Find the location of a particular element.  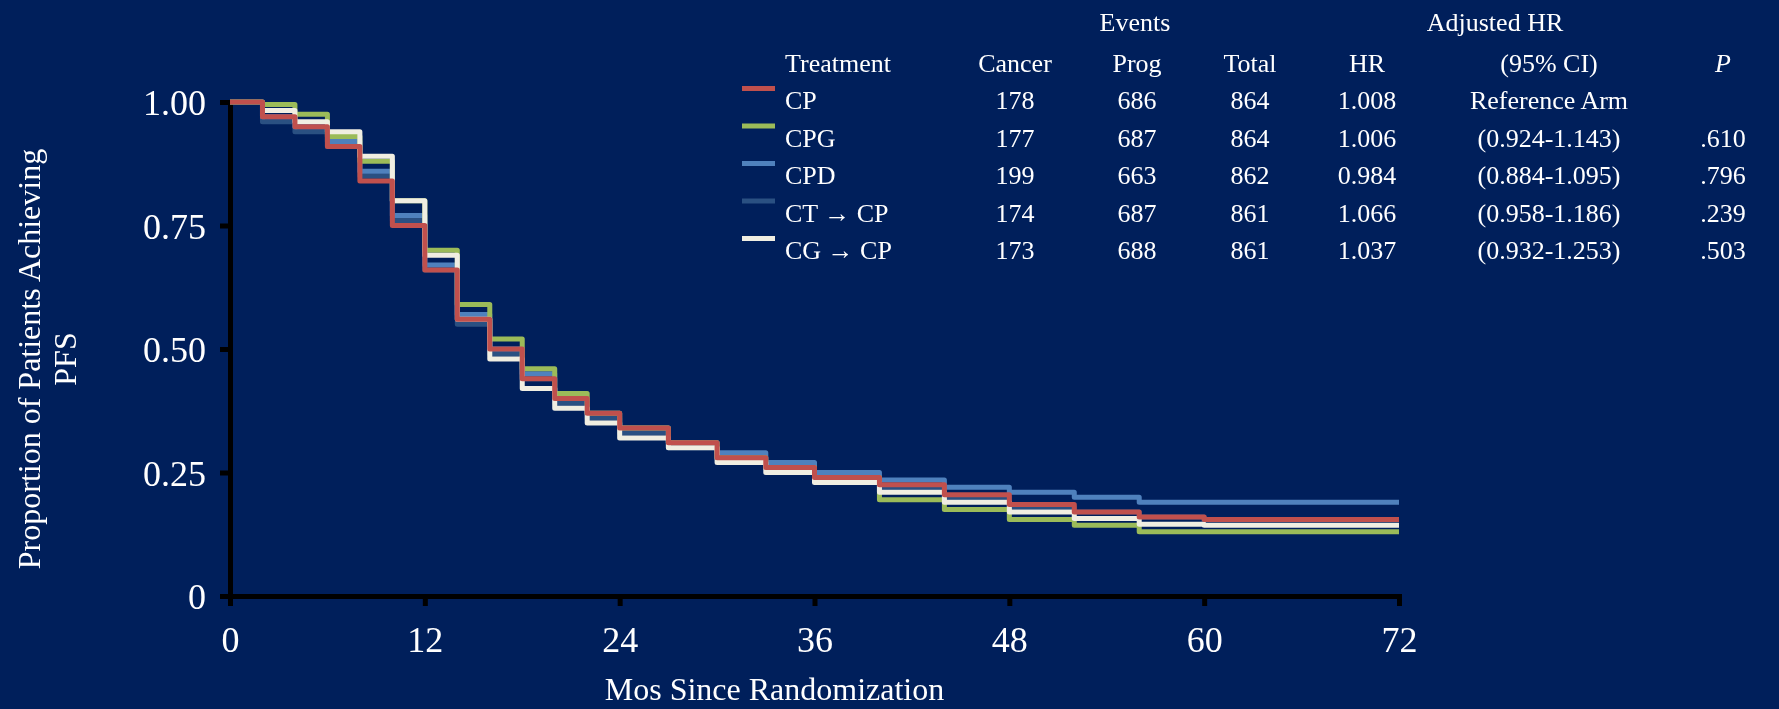

annotation: 178 is located at coordinates (1015, 101).